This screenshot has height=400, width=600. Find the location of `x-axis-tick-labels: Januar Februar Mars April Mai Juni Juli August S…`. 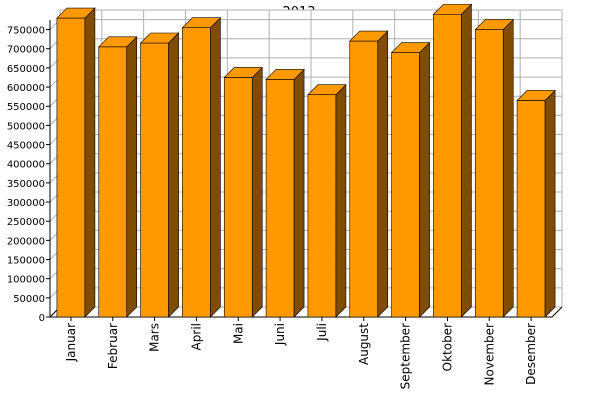

x-axis-tick-labels: Januar Februar Mars April Mai Juni Juli August S… is located at coordinates (301, 356).